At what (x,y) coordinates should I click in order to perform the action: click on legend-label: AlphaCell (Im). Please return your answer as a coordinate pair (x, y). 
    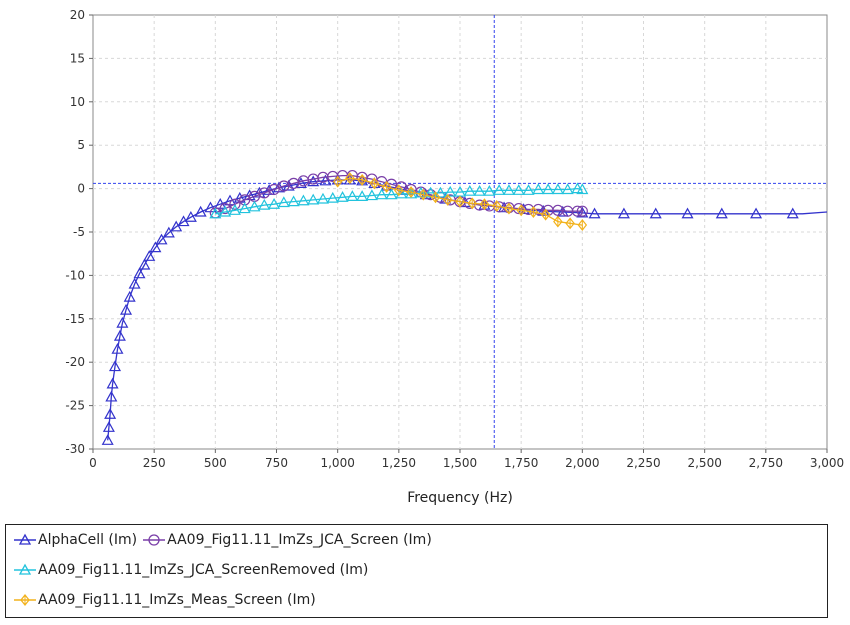
    Looking at the image, I should click on (88, 540).